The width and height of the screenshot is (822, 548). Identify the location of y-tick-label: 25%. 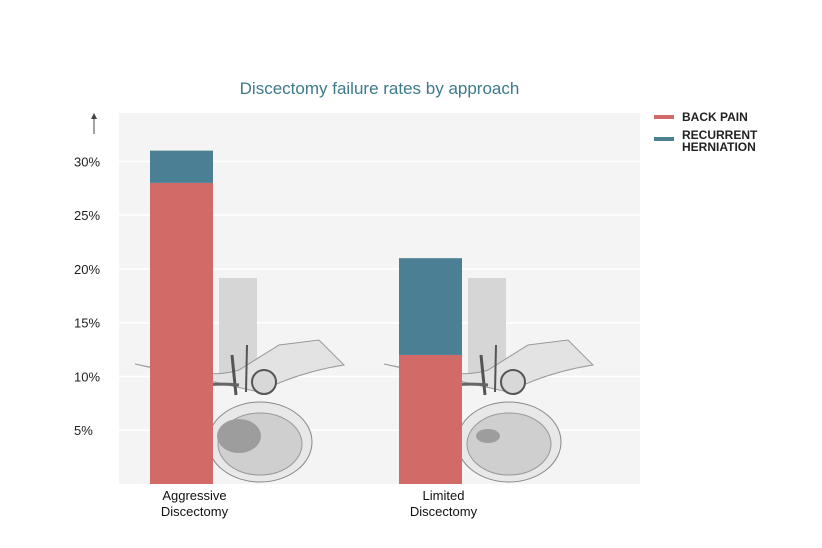
(87, 215).